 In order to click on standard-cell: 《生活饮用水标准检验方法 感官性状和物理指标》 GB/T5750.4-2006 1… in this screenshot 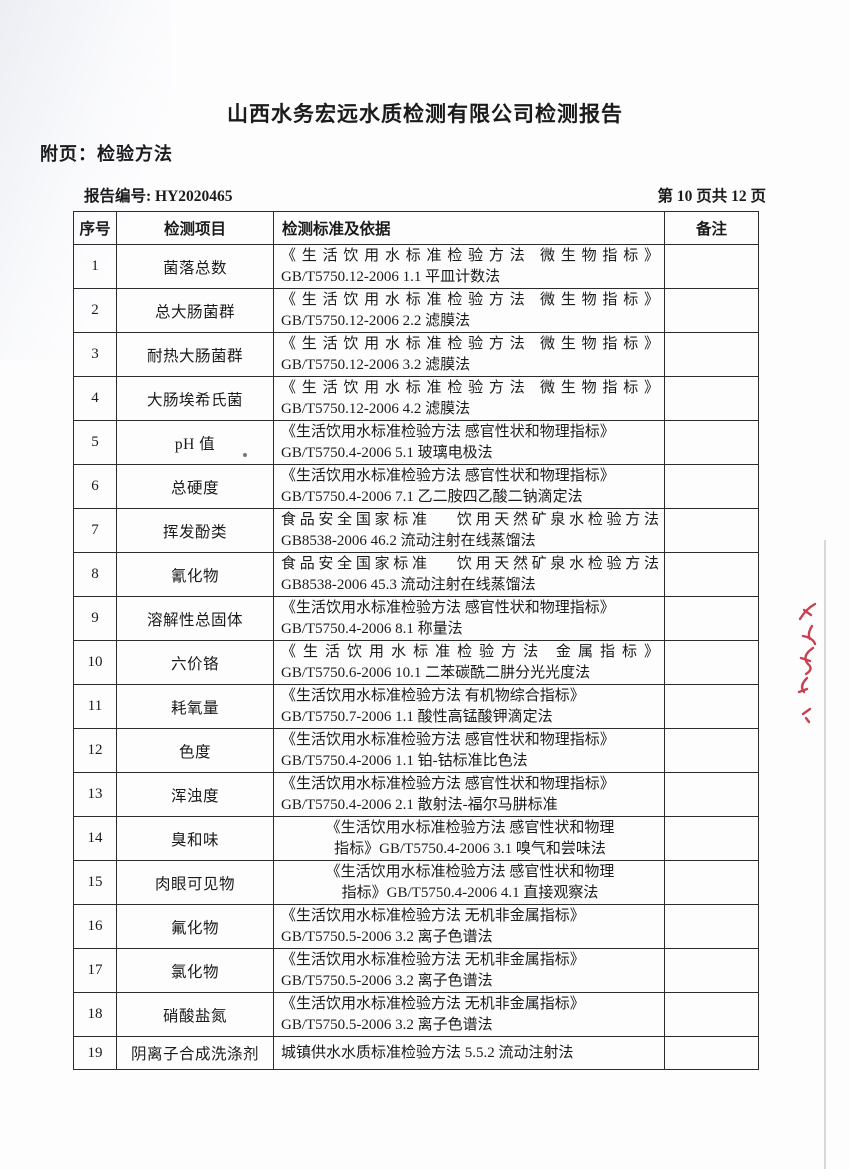, I will do `click(469, 750)`.